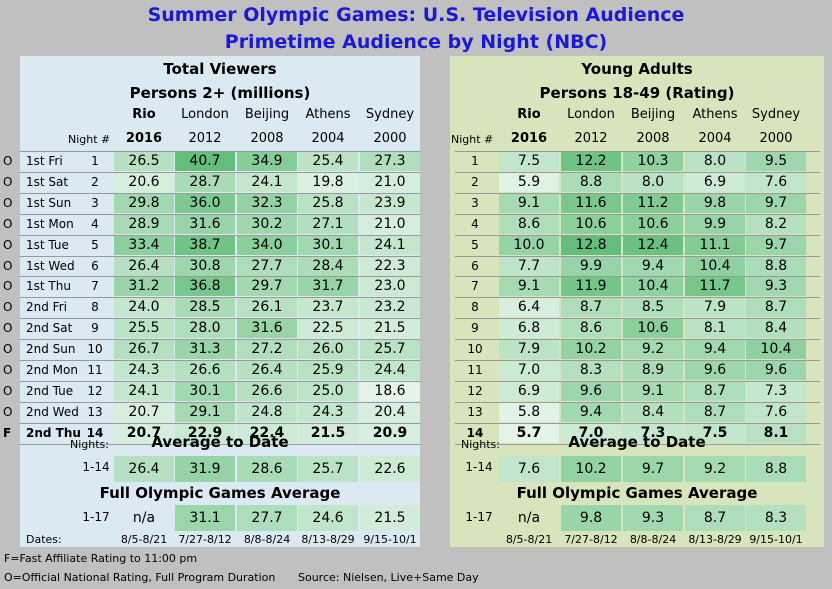  What do you see at coordinates (529, 328) in the screenshot?
I see `adults-value-cell: 6.8` at bounding box center [529, 328].